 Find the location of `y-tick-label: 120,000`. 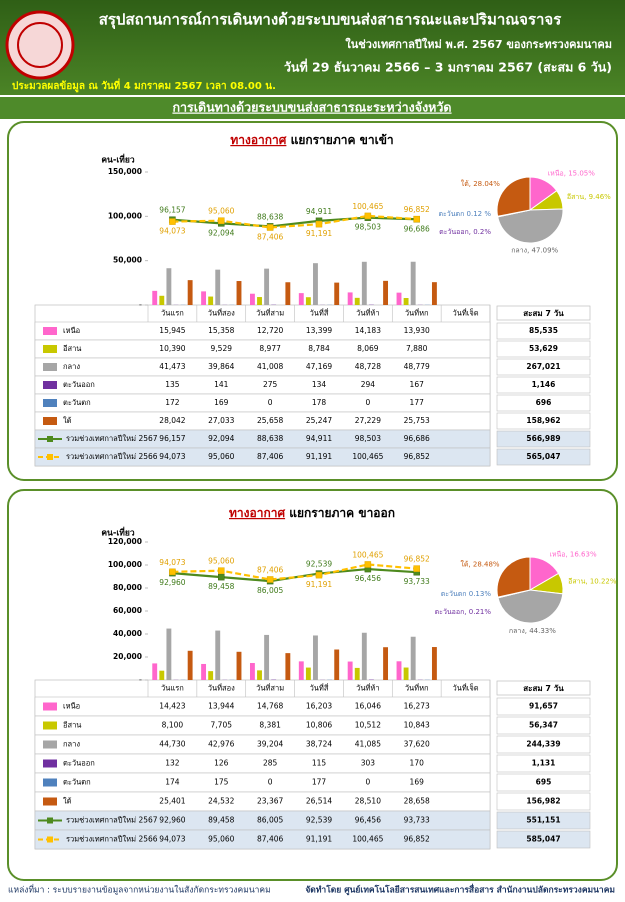

y-tick-label: 120,000 is located at coordinates (125, 541).